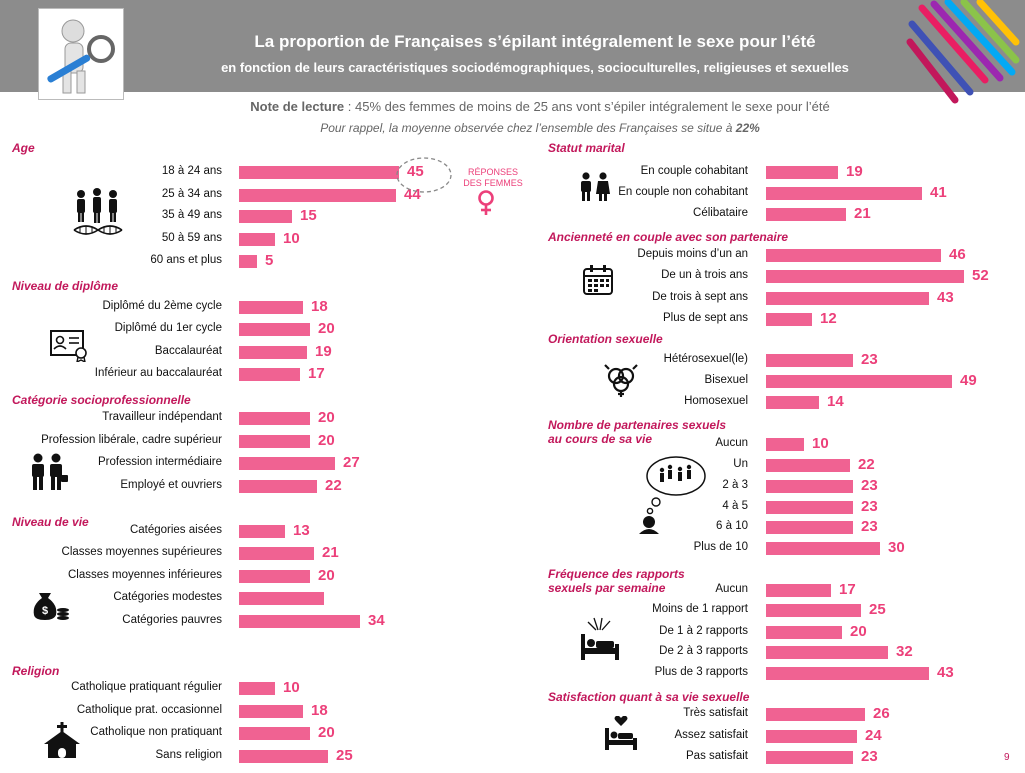 Image resolution: width=1025 pixels, height=773 pixels. Describe the element at coordinates (301, 530) in the screenshot. I see `data-label: 13` at that location.